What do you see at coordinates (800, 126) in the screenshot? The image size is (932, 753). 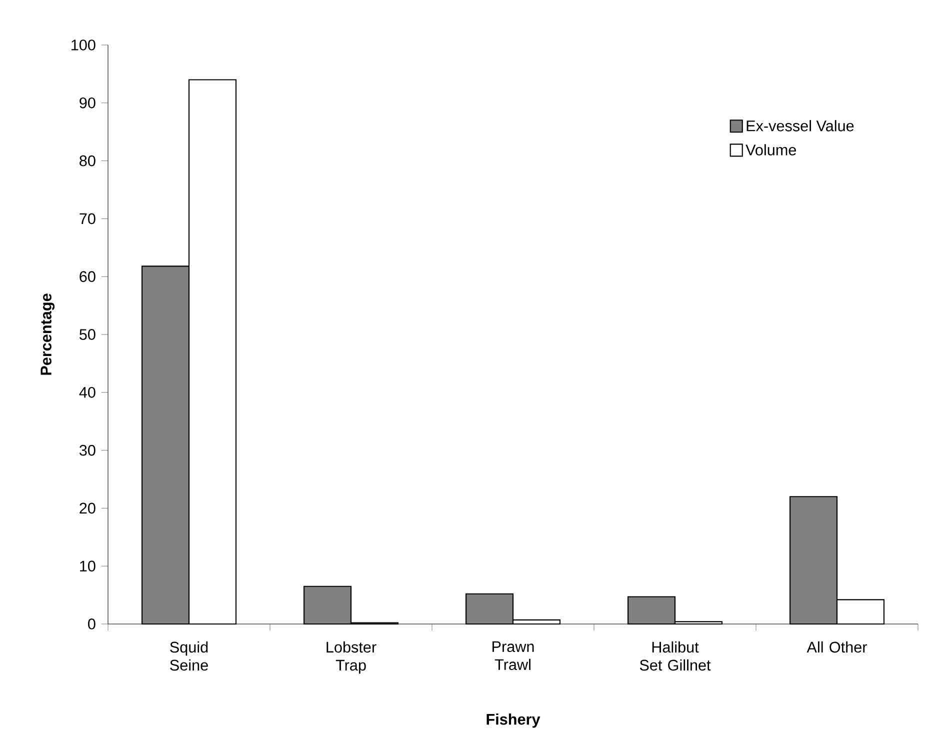 I see `legend-label: Ex-vessel Value` at bounding box center [800, 126].